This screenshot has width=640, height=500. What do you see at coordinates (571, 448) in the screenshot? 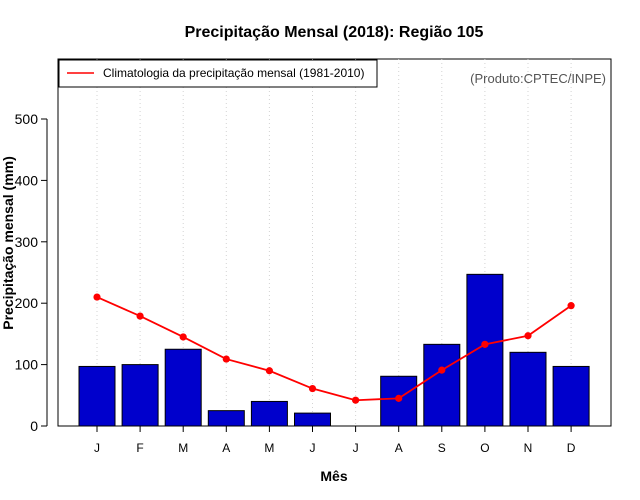
I see `x-tick-label: D` at bounding box center [571, 448].